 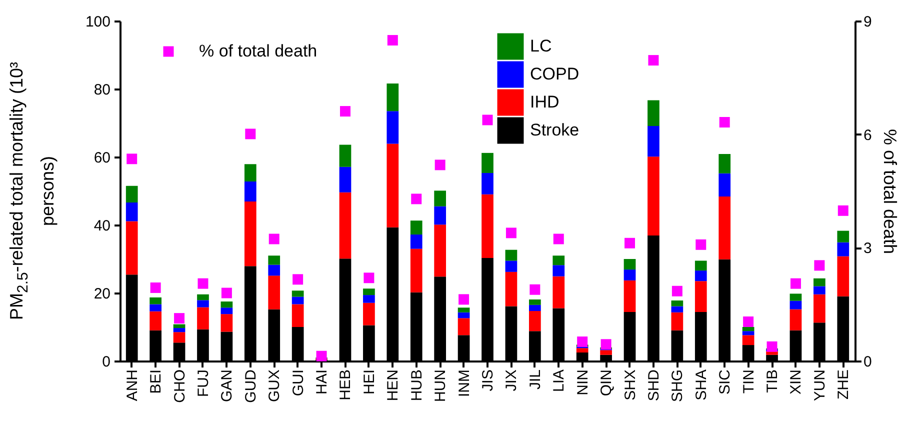 I want to click on y-tick-label: 100, so click(x=97, y=22).